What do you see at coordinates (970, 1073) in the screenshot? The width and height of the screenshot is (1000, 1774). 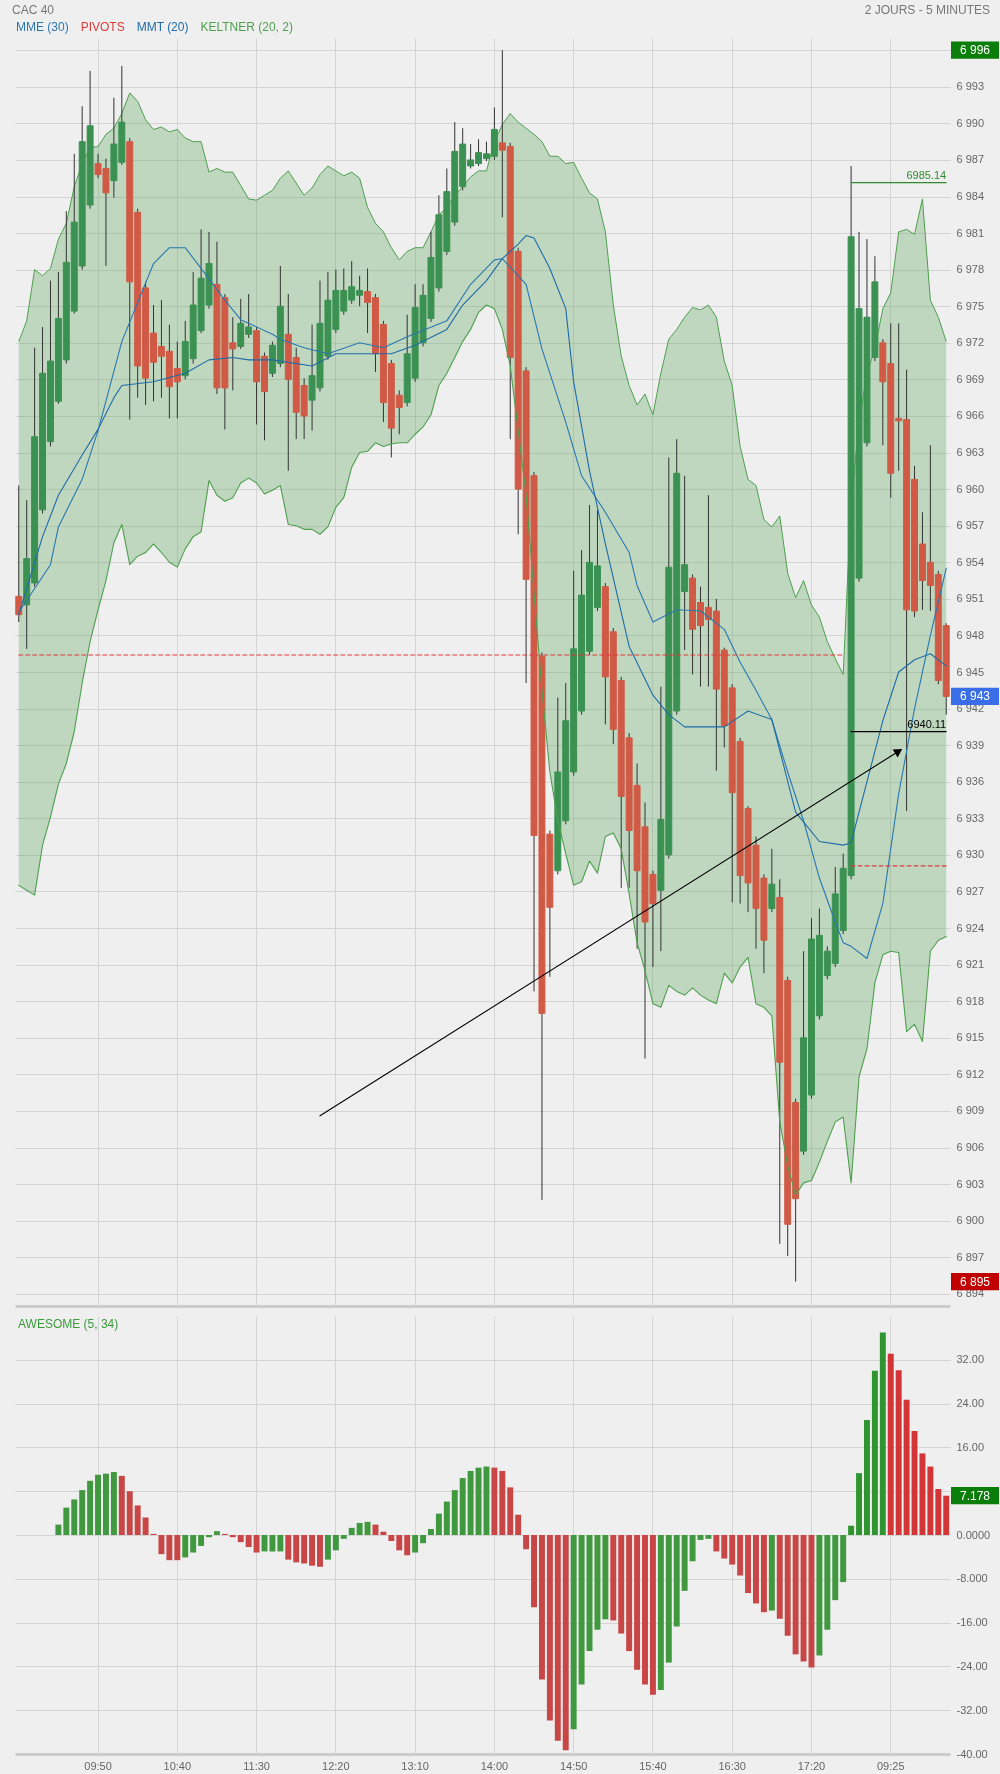 I see `y-tick-label: 6 912` at bounding box center [970, 1073].